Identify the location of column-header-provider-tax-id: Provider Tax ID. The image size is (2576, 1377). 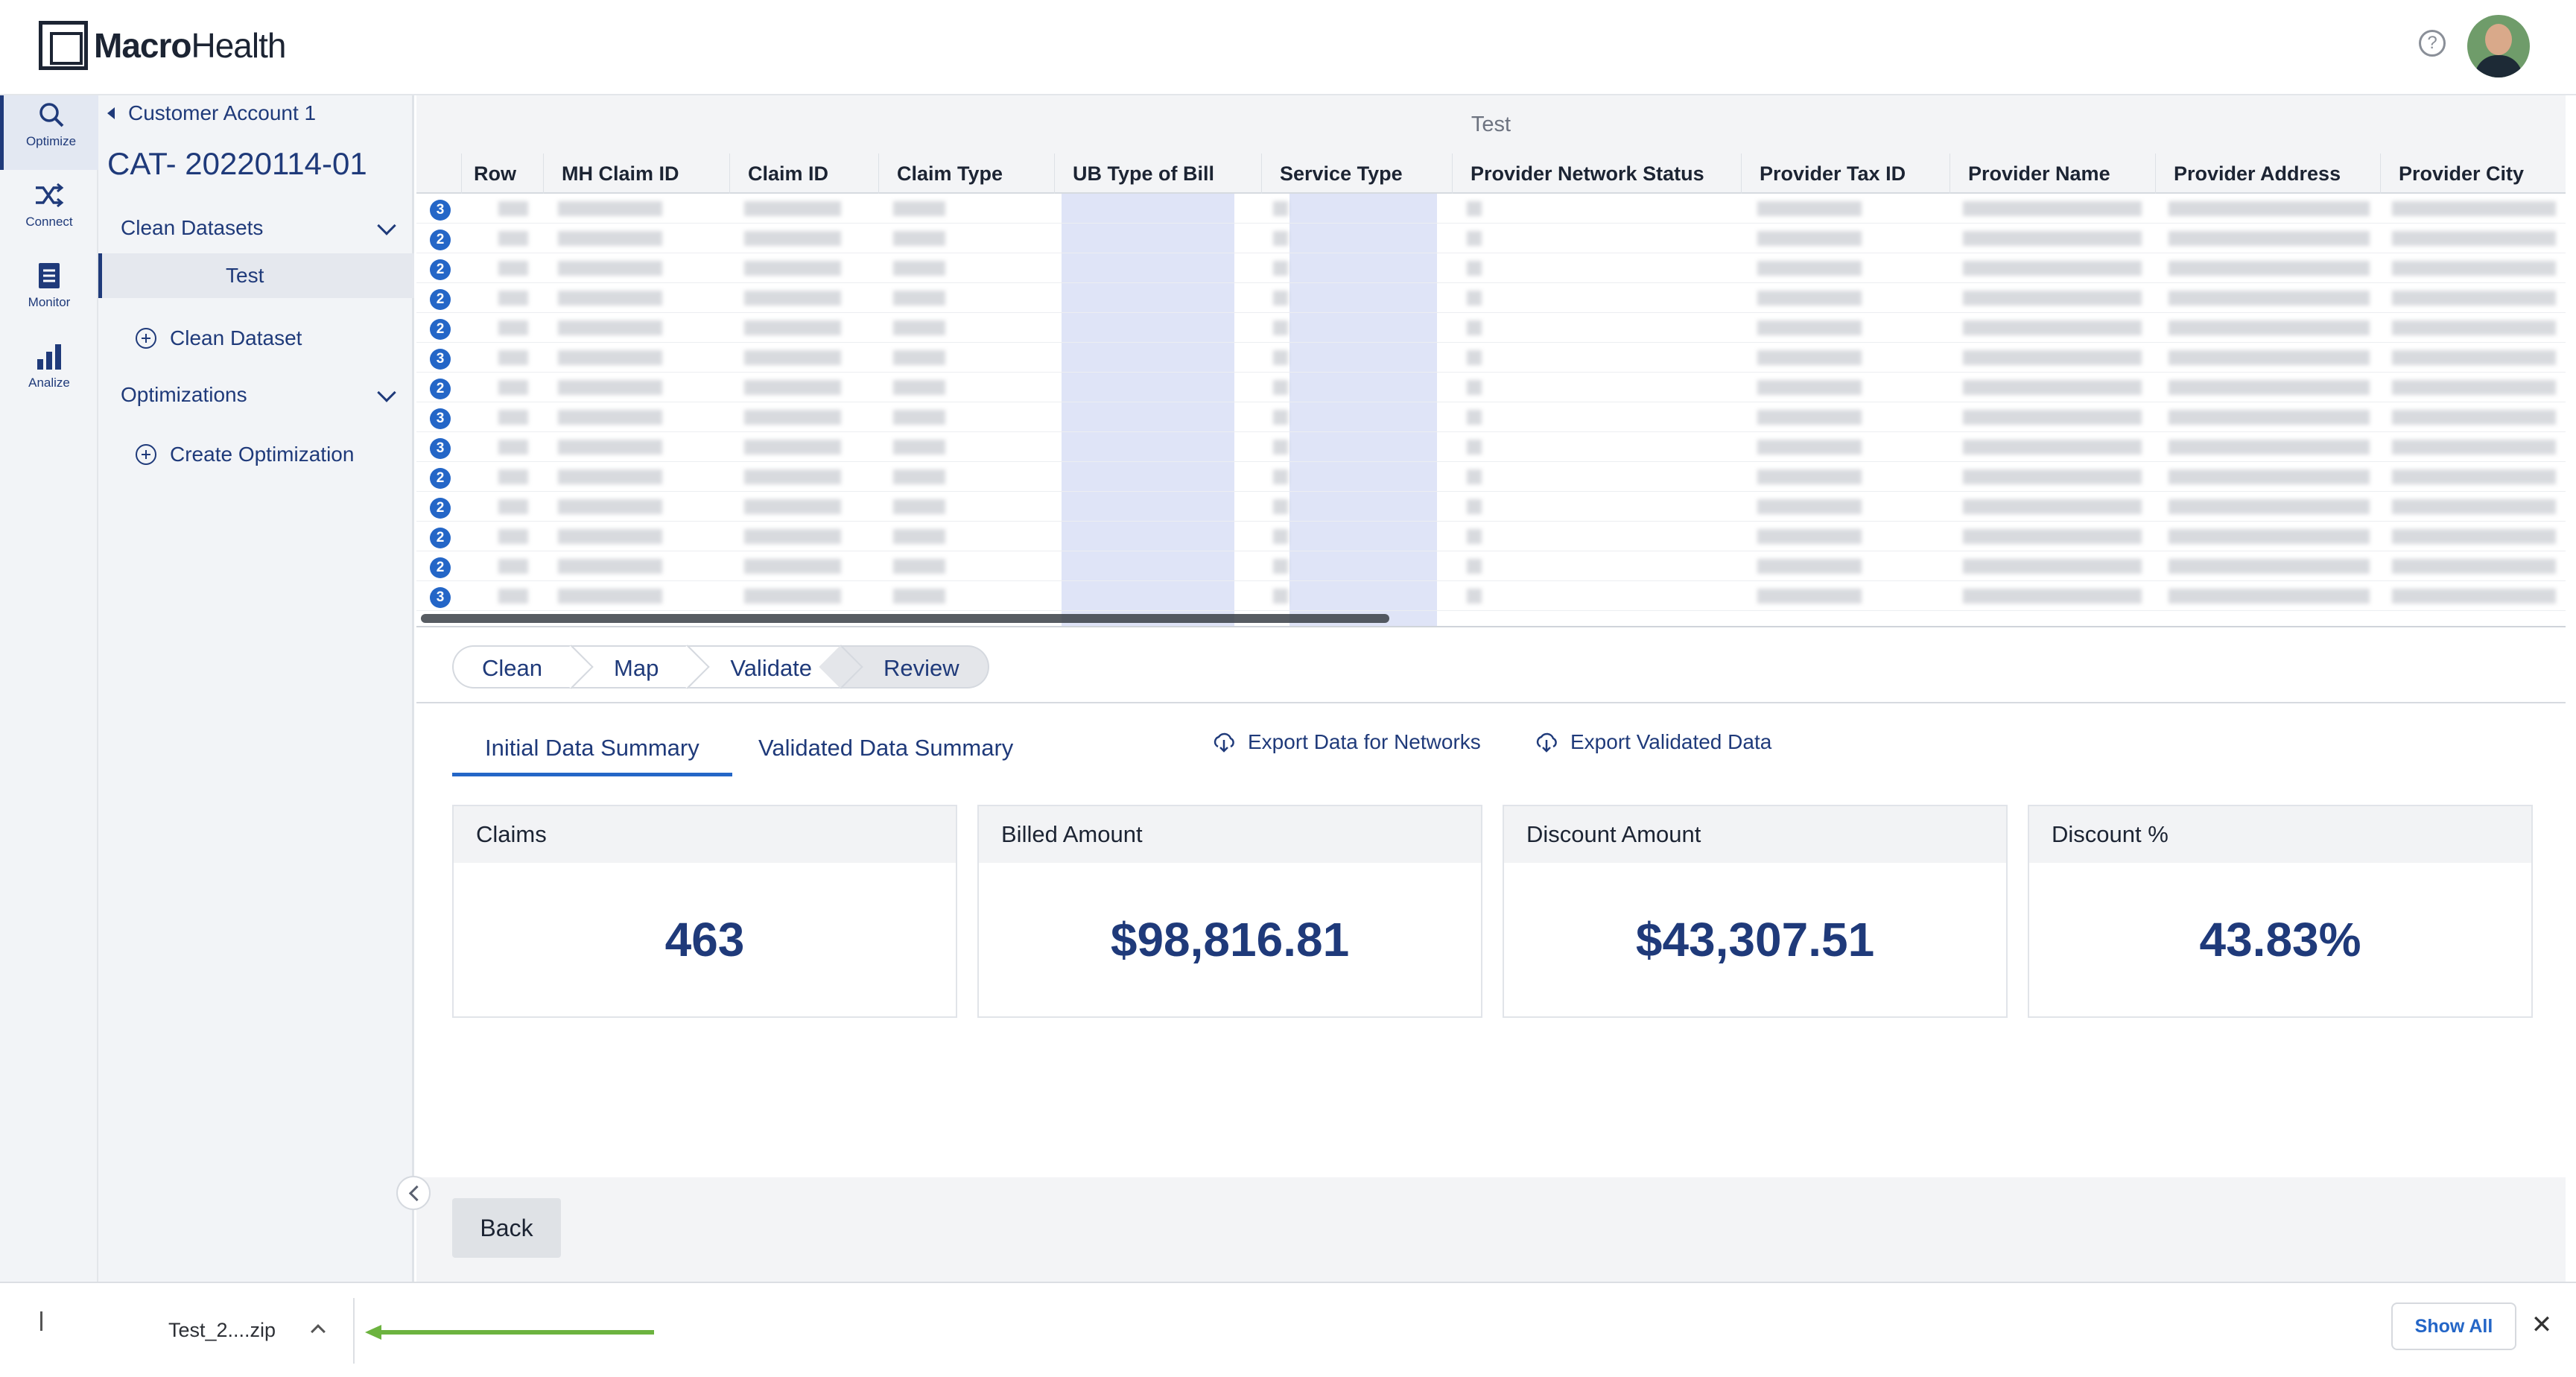
(1838, 173).